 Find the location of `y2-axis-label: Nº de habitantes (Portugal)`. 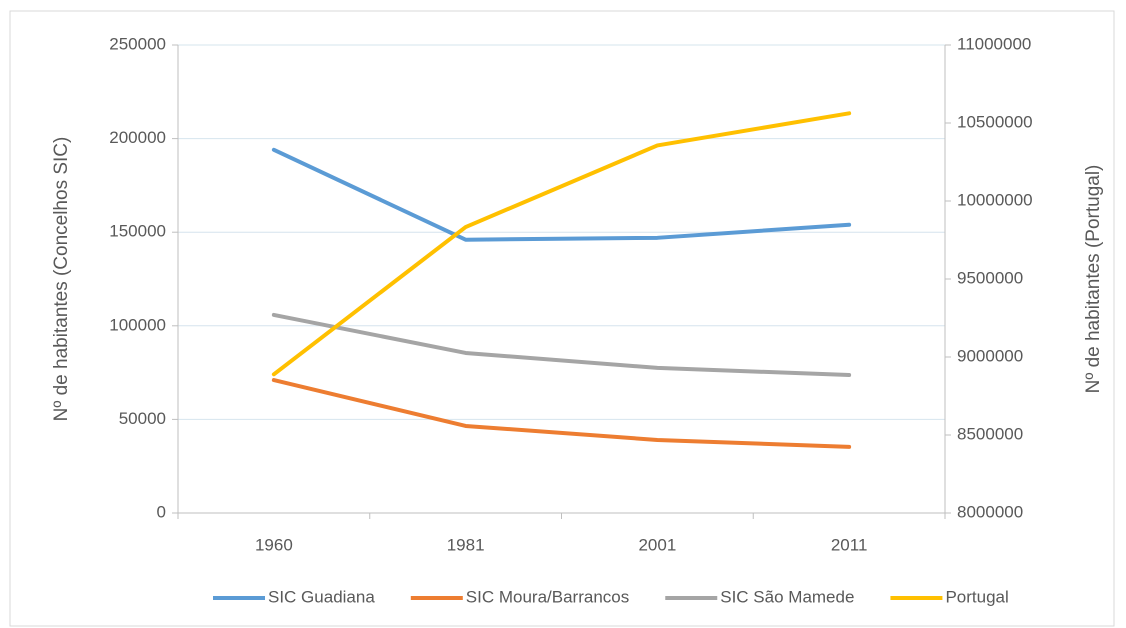

y2-axis-label: Nº de habitantes (Portugal) is located at coordinates (1093, 279).